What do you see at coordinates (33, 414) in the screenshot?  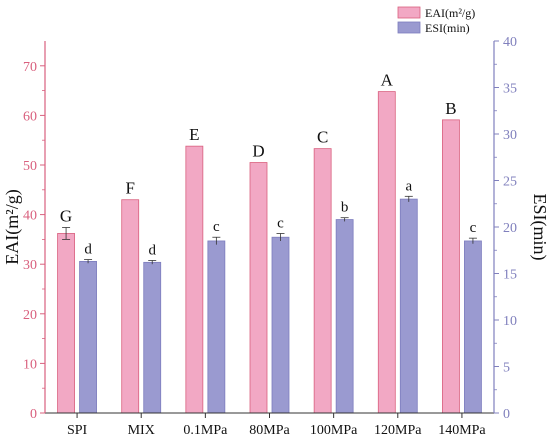 I see `left-tick-label: 0` at bounding box center [33, 414].